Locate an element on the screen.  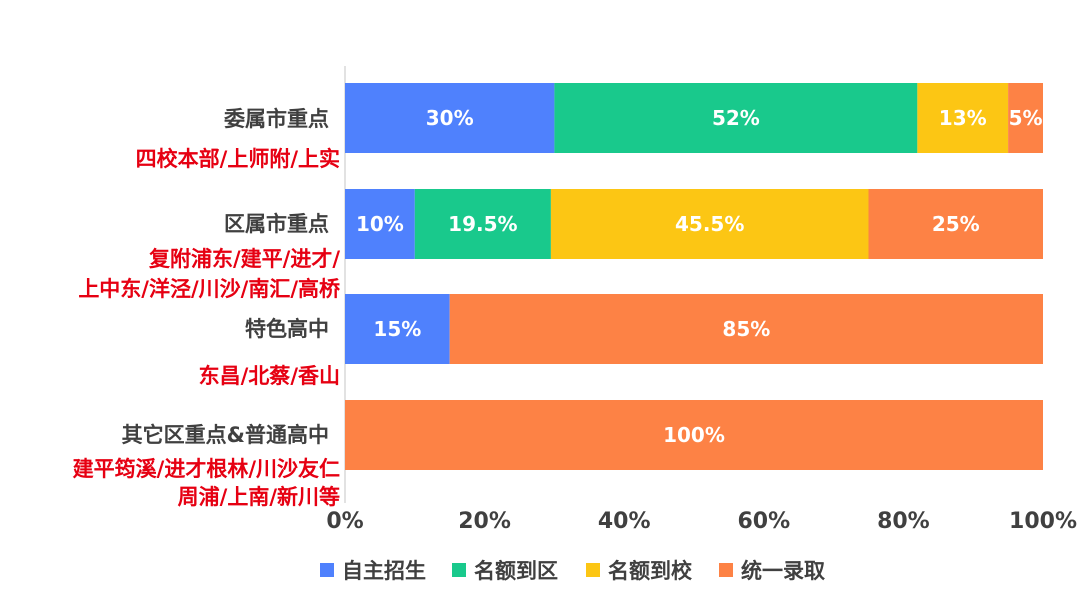
data-label: 13% is located at coordinates (963, 118).